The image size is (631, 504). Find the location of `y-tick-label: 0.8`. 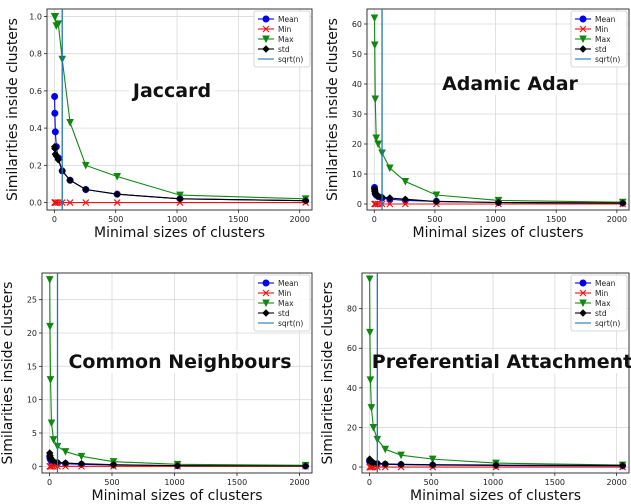

y-tick-label: 0.8 is located at coordinates (35, 54).